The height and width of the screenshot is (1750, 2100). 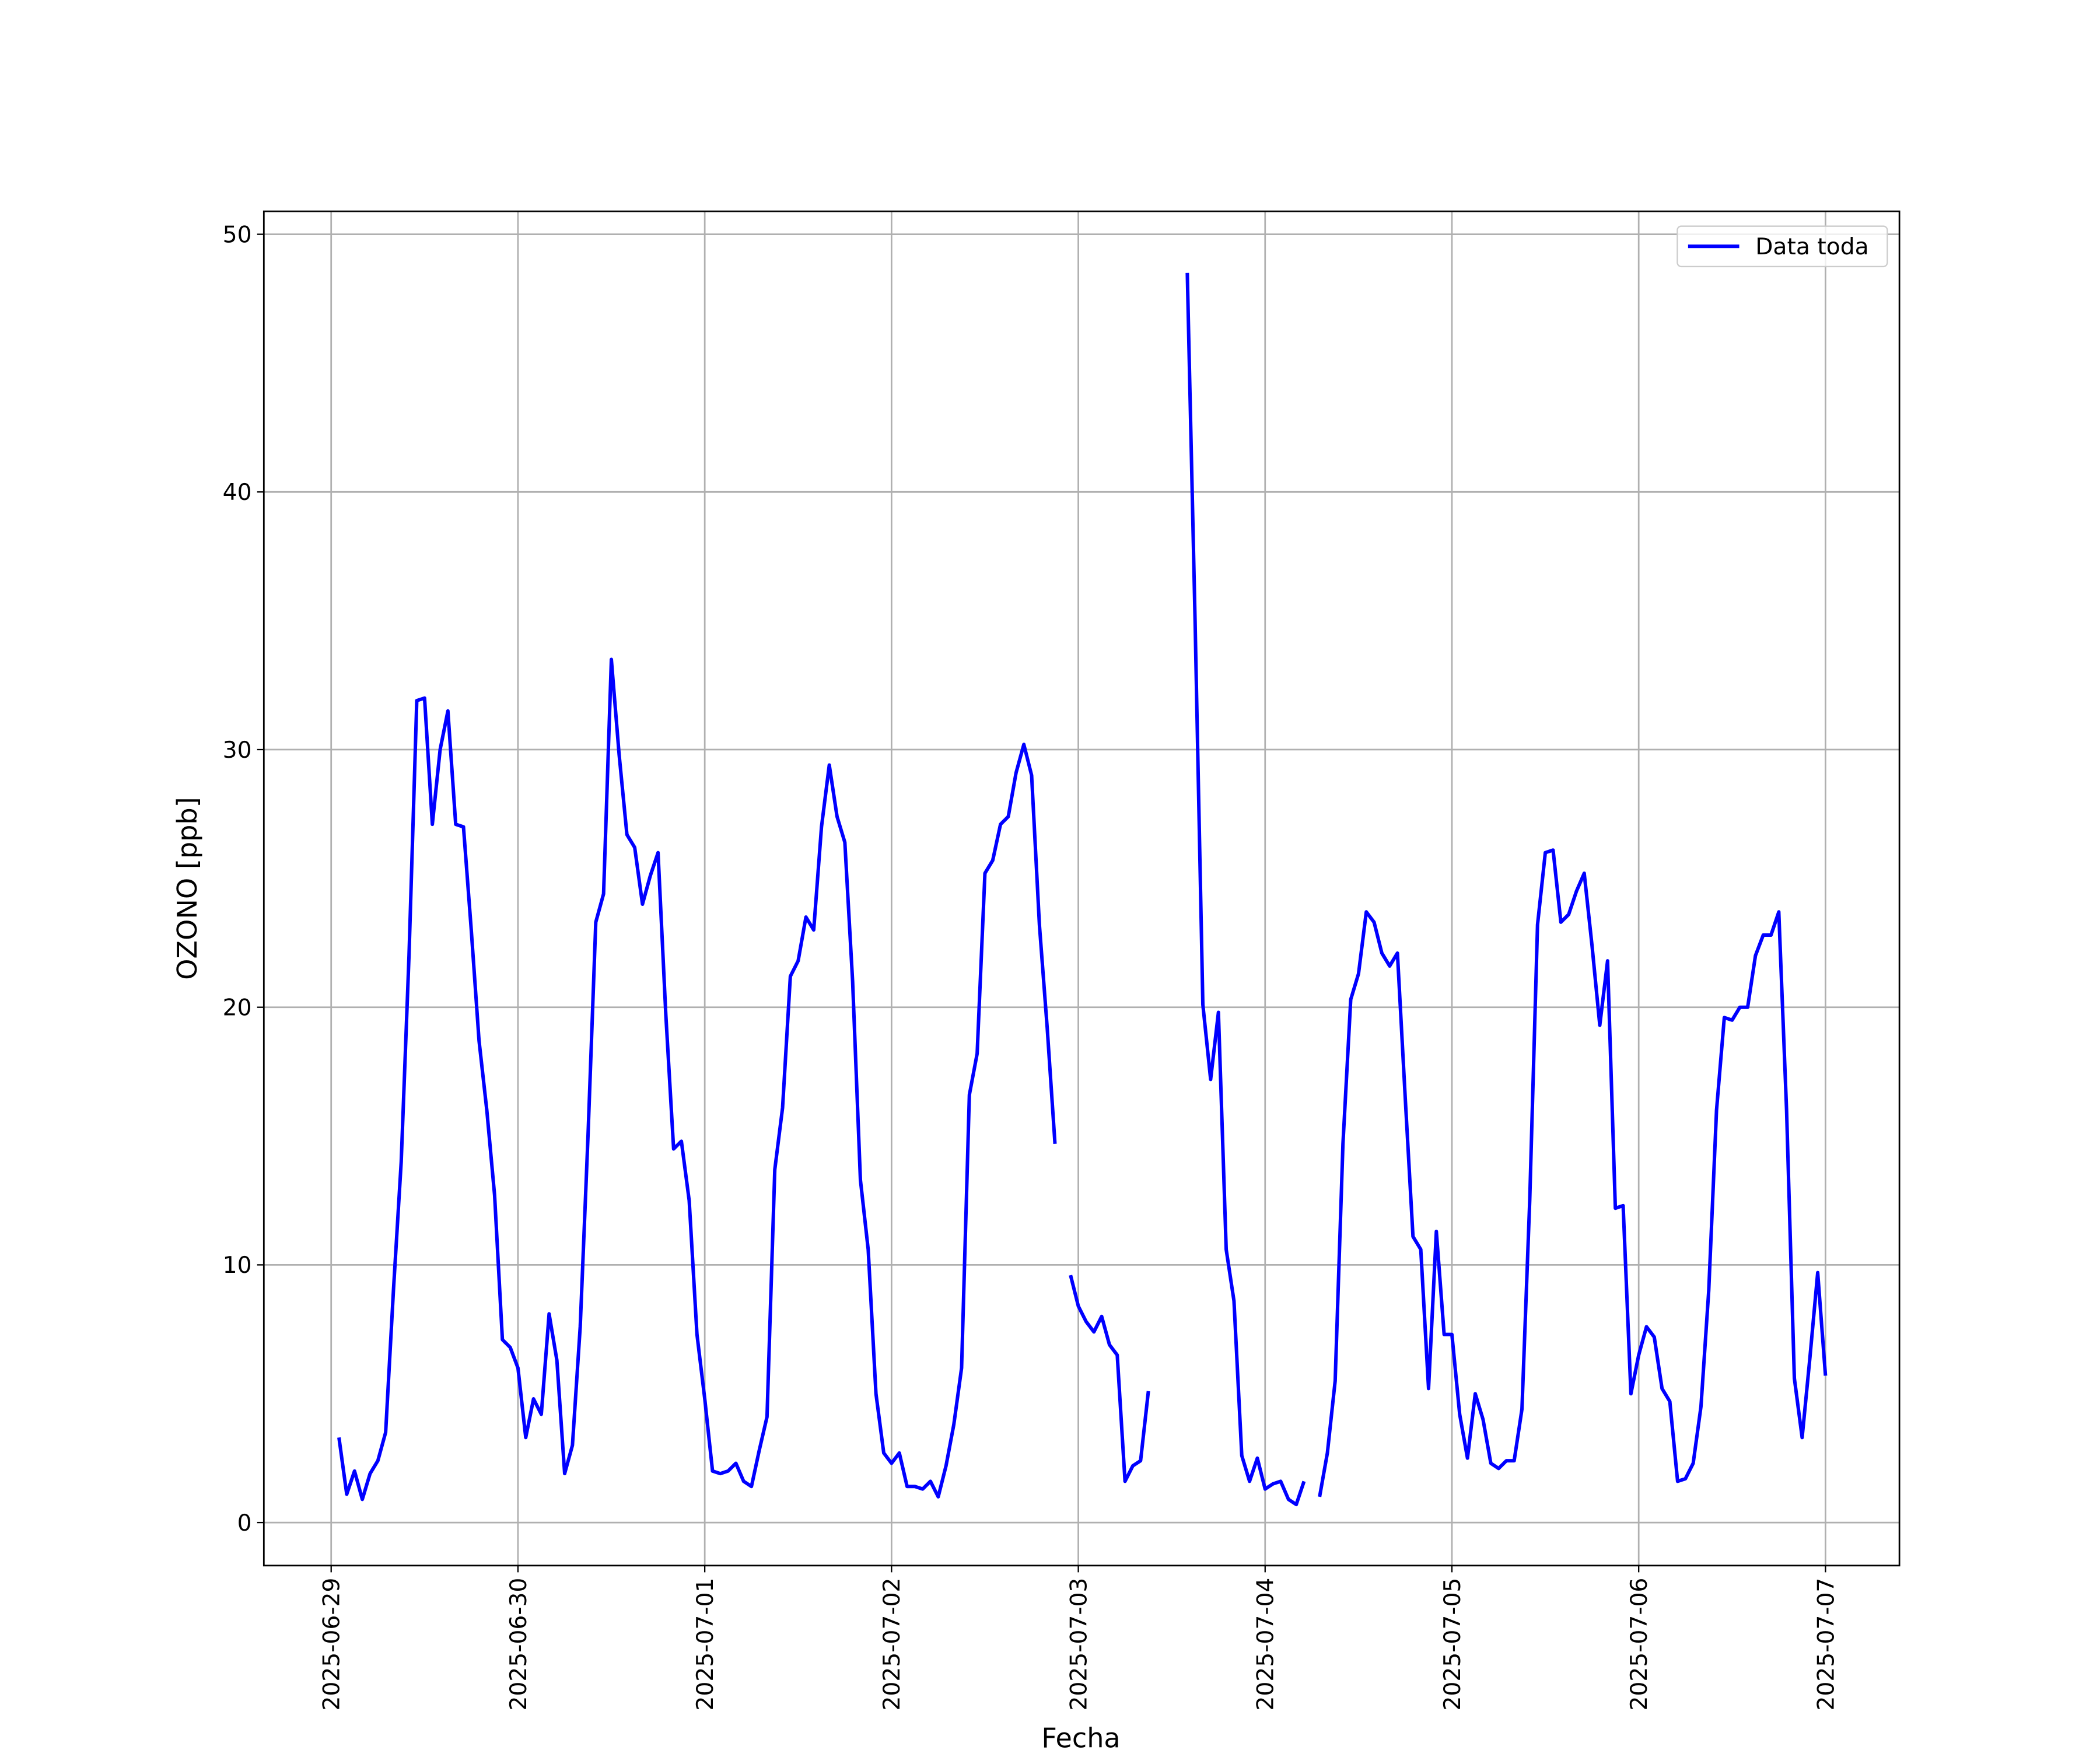 I want to click on y-tick-label: 50, so click(x=237, y=235).